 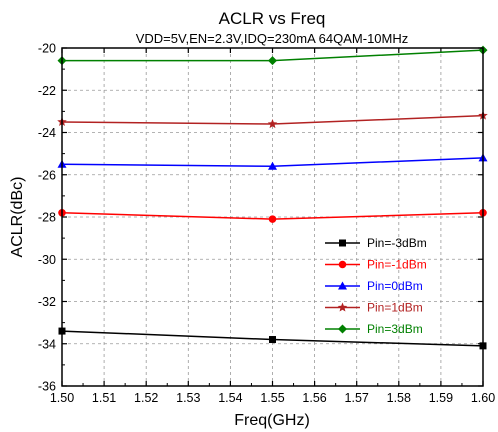 What do you see at coordinates (47, 387) in the screenshot?
I see `y-tick-label: -36` at bounding box center [47, 387].